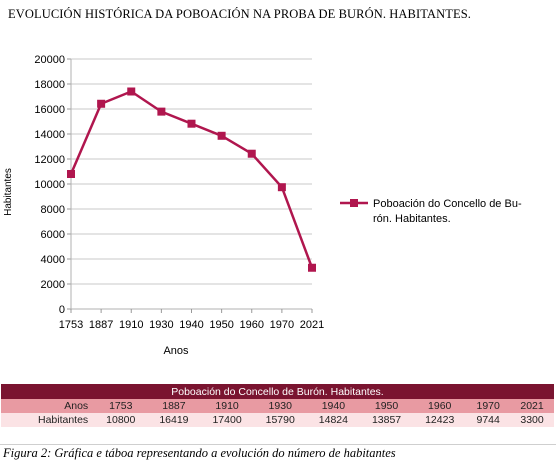 Image resolution: width=560 pixels, height=465 pixels. Describe the element at coordinates (333, 420) in the screenshot. I see `table-cell: 14824` at that location.